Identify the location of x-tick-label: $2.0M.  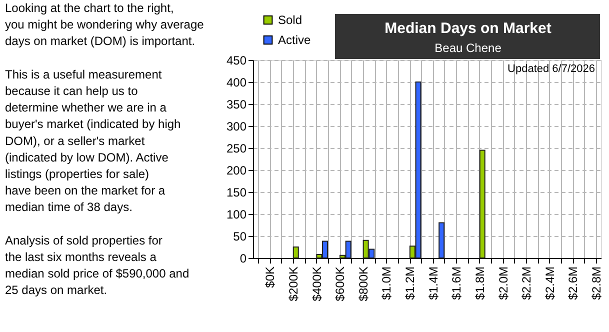
(503, 283).